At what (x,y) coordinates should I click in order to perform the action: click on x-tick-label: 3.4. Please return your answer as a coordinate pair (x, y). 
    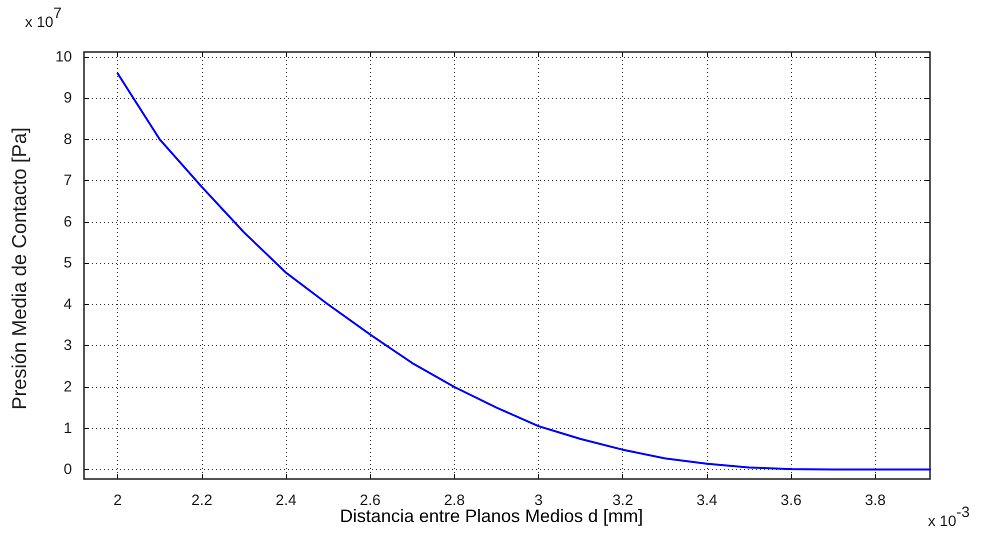
    Looking at the image, I should click on (707, 500).